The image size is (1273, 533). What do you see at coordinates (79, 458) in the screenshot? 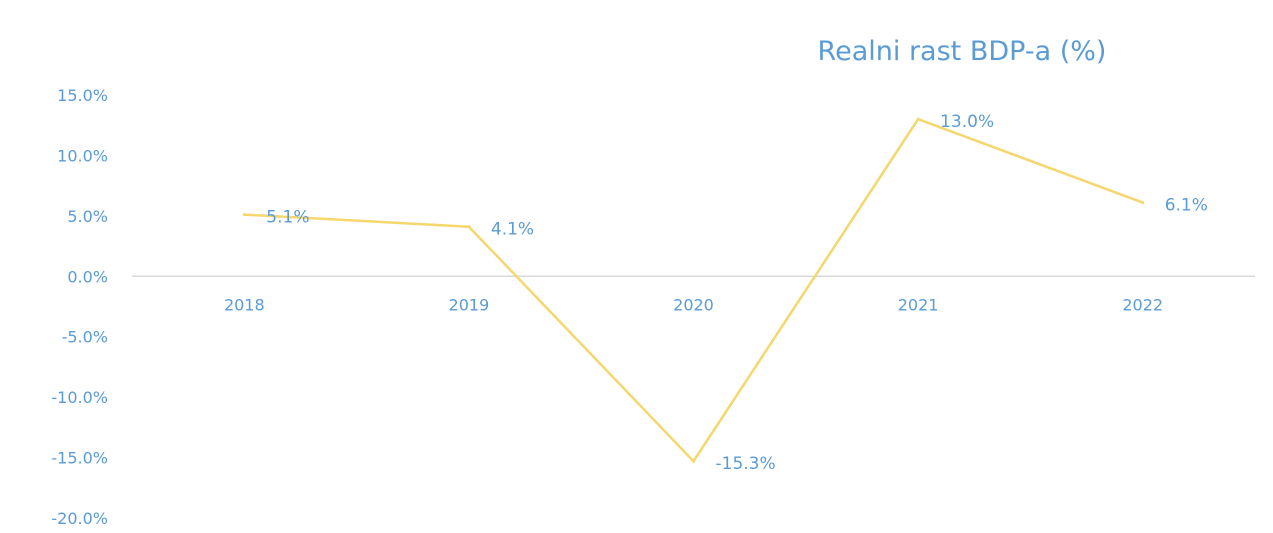
I see `y-tick-label: -15.0%` at bounding box center [79, 458].